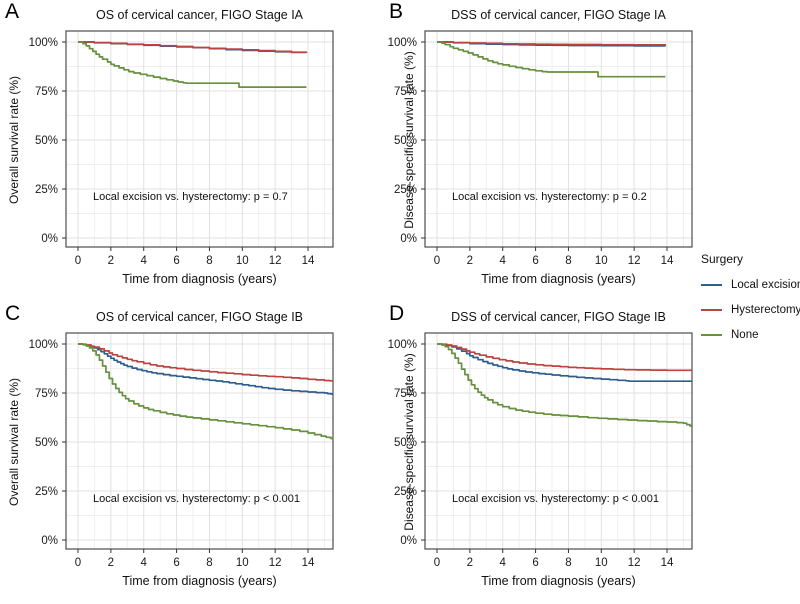 This screenshot has height=604, width=800. I want to click on legend-item-none: None, so click(750, 335).